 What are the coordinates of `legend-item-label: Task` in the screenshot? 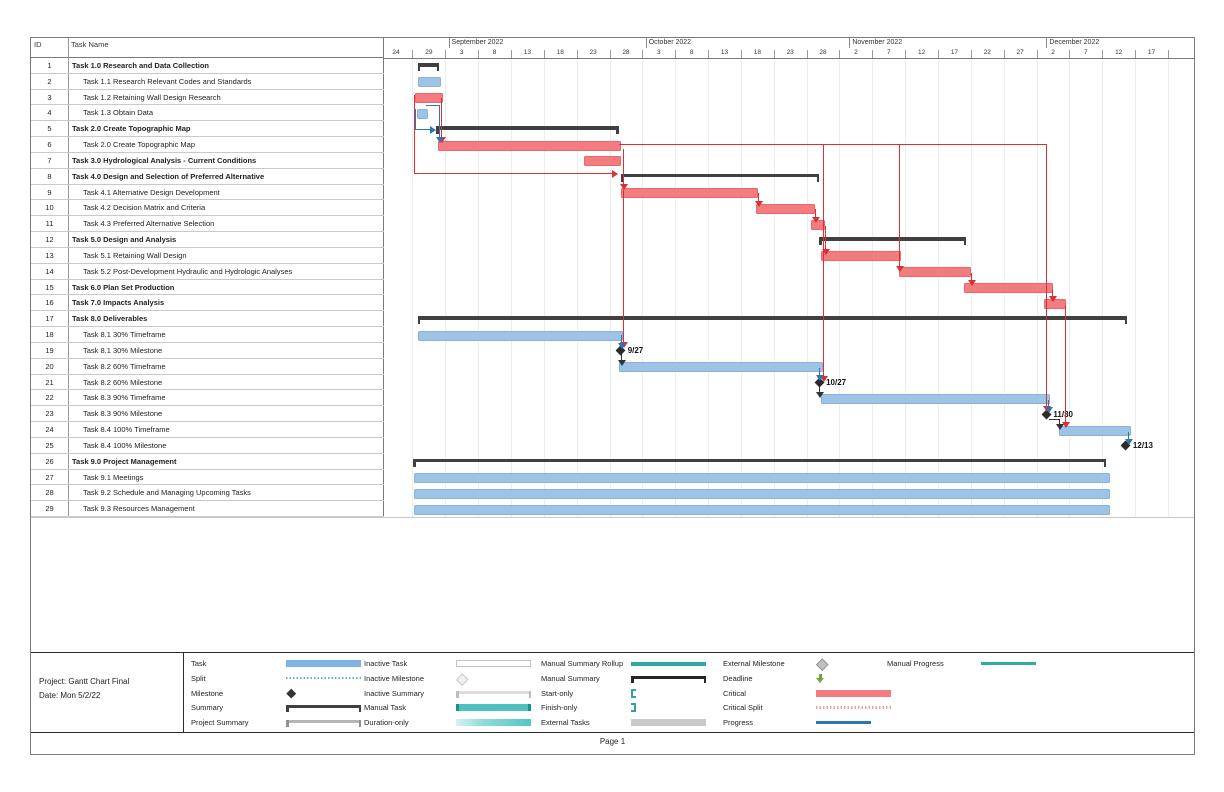 It's located at (199, 663).